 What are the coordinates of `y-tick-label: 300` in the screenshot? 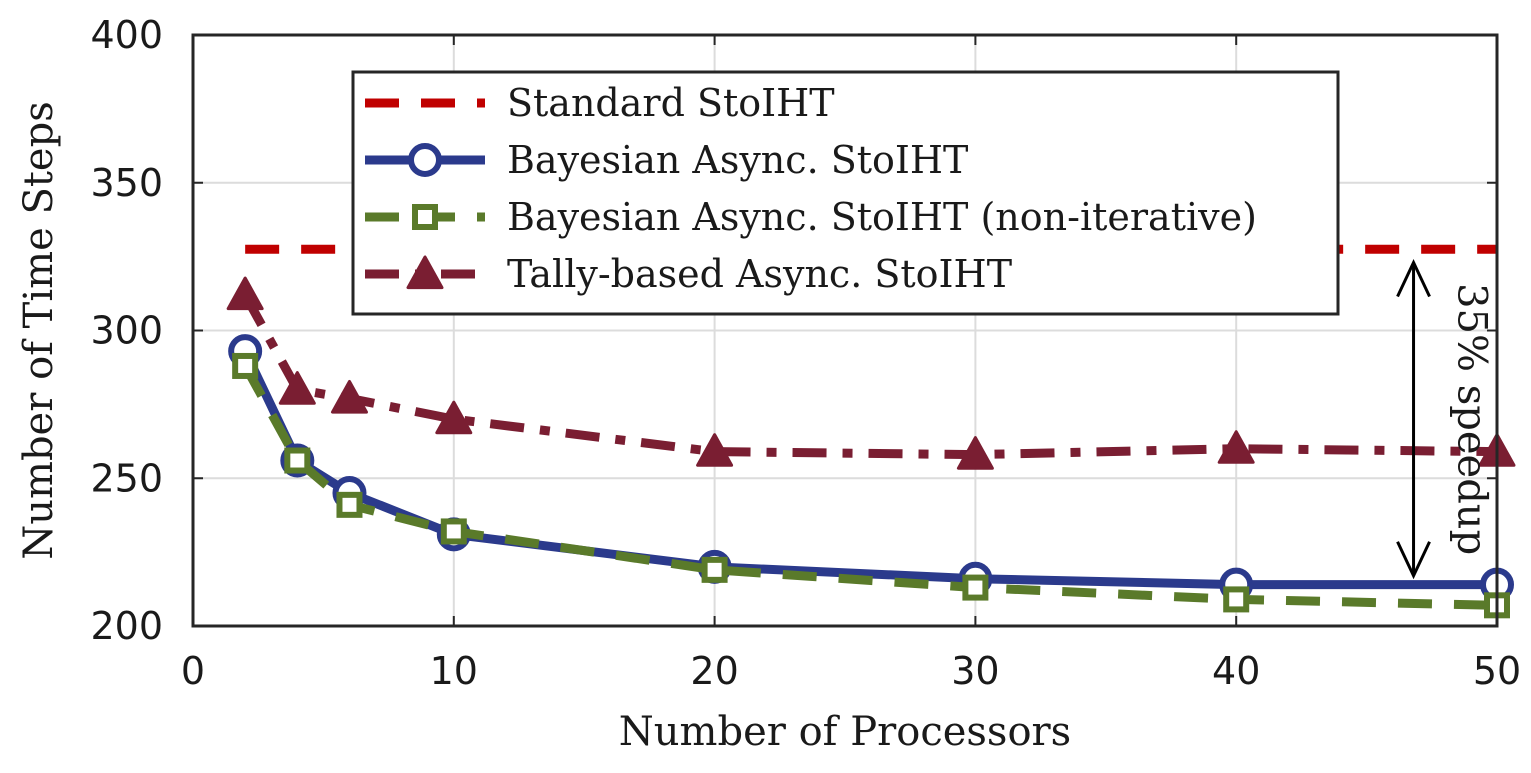 It's located at (126, 331).